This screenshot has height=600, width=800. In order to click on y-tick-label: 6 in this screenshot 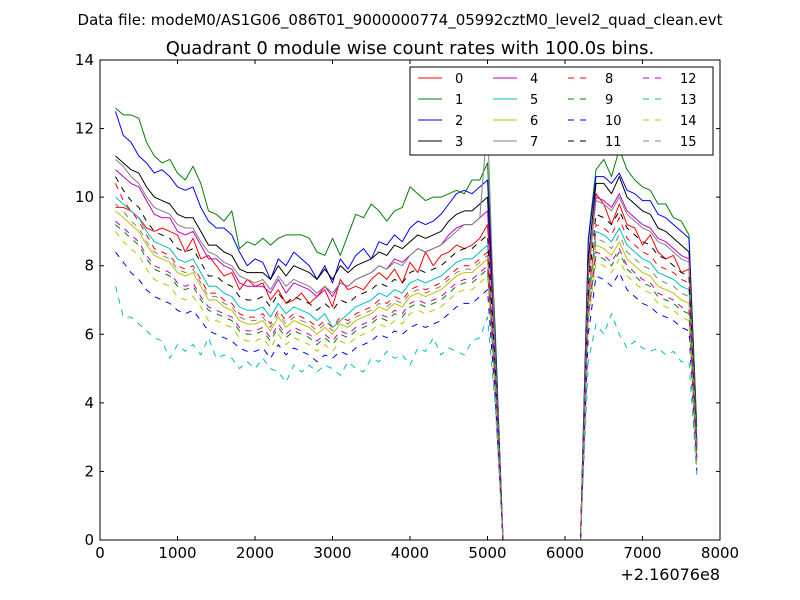, I will do `click(89, 334)`.